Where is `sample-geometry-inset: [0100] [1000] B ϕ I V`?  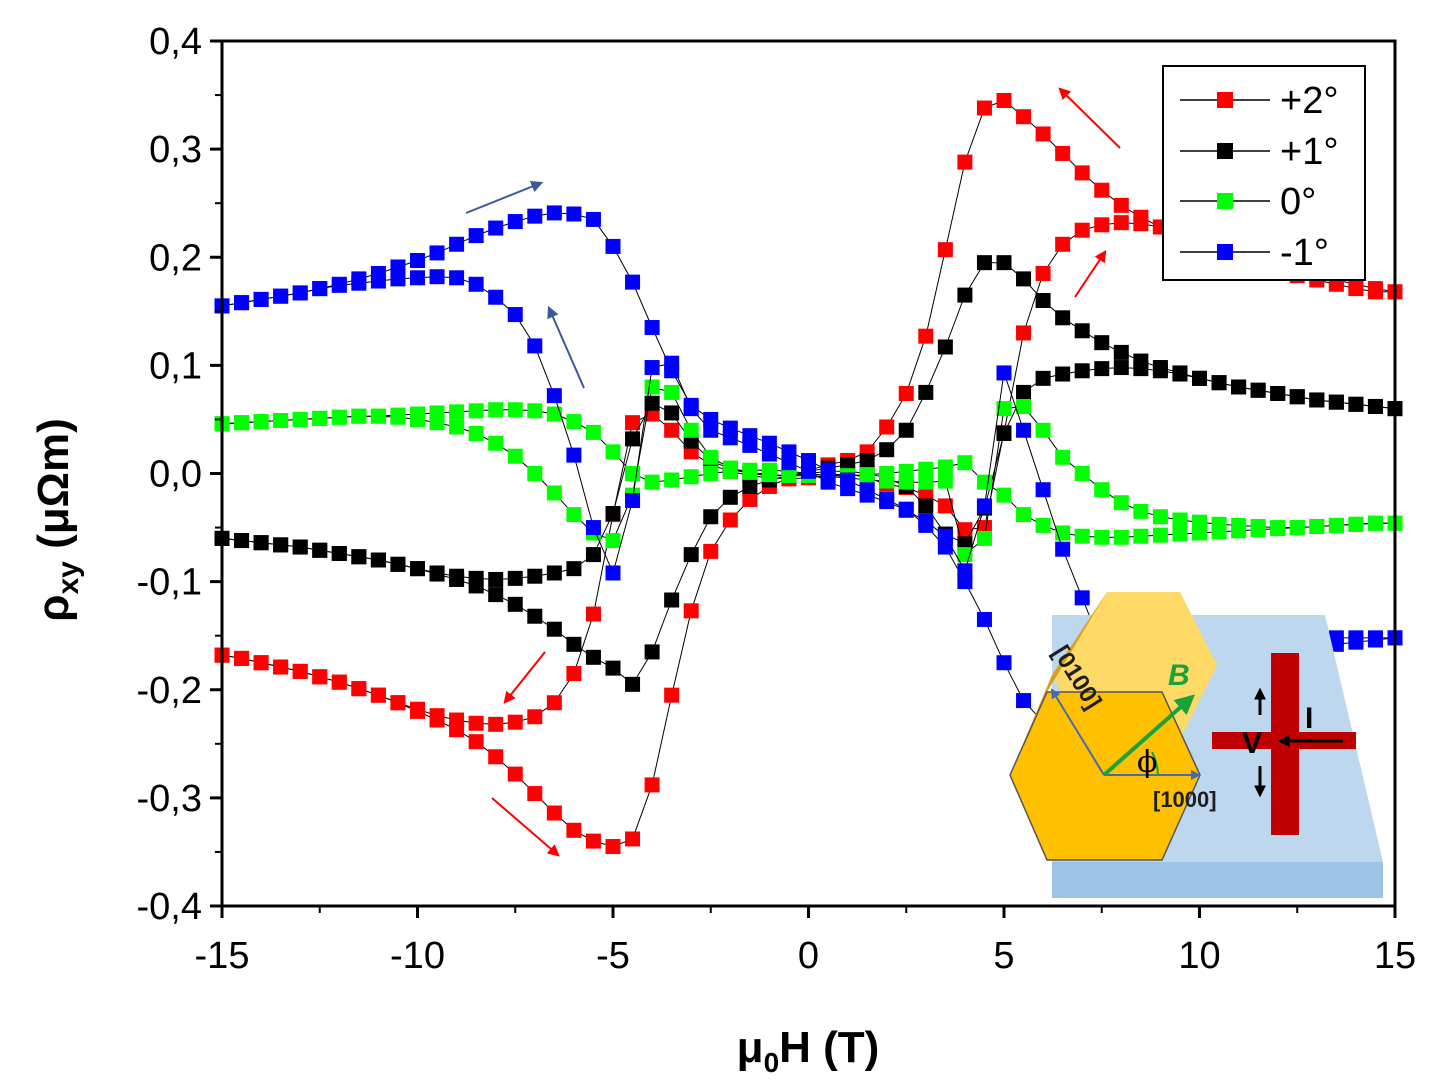 sample-geometry-inset: [0100] [1000] B ϕ I V is located at coordinates (1196, 745).